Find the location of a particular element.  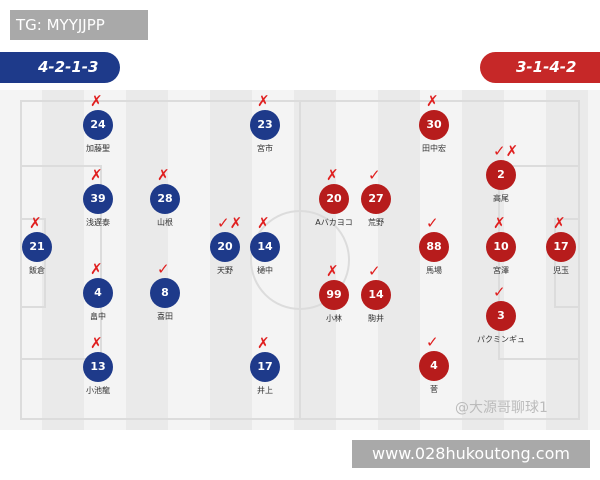

player-blue: ✓ 8 喜田 is located at coordinates (165, 291).